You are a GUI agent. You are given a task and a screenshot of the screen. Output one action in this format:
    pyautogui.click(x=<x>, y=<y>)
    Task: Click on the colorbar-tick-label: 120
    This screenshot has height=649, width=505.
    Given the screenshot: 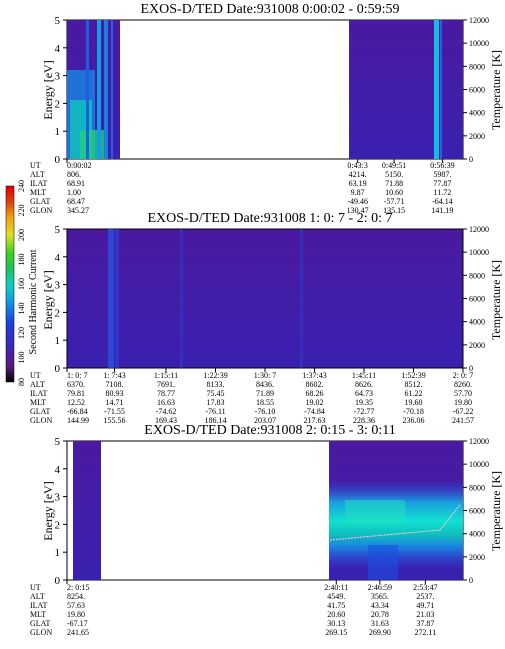 What is the action you would take?
    pyautogui.click(x=21, y=333)
    